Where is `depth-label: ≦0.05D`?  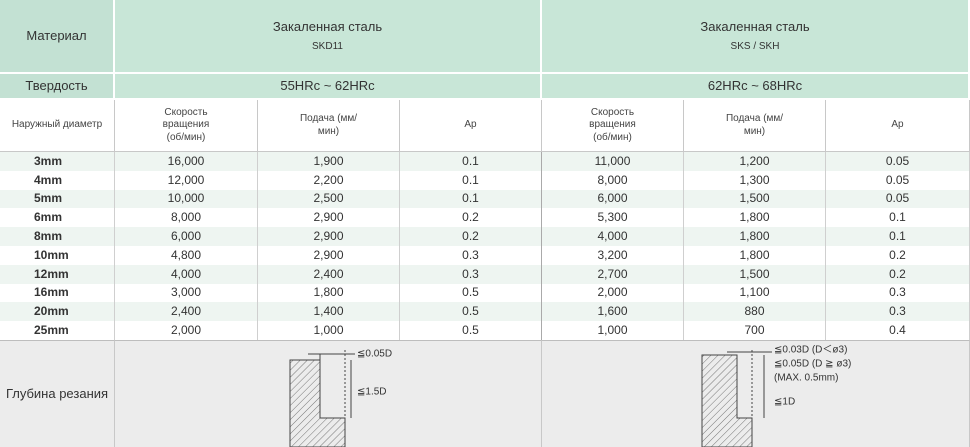 depth-label: ≦0.05D is located at coordinates (374, 354).